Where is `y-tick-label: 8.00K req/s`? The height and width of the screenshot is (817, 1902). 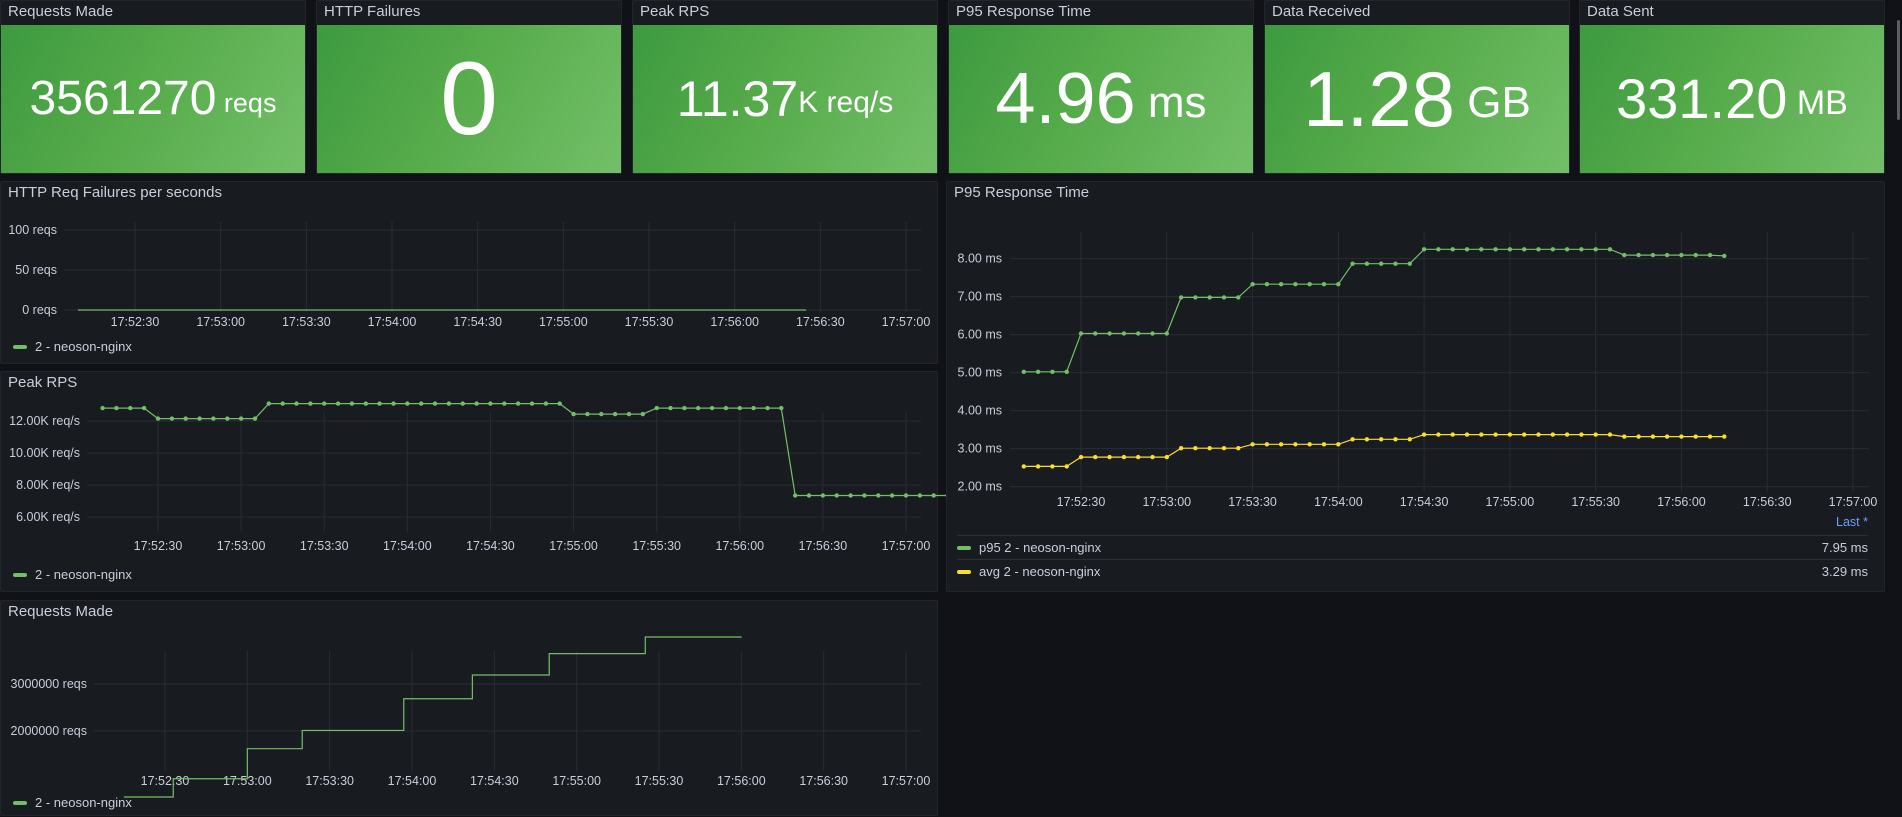
y-tick-label: 8.00K req/s is located at coordinates (48, 485).